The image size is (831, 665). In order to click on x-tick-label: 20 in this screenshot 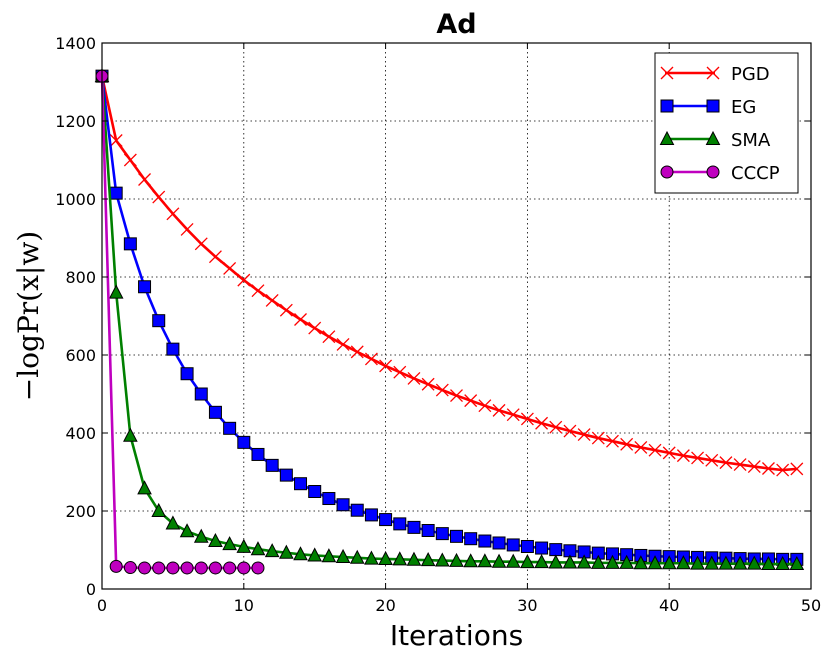, I will do `click(385, 605)`.